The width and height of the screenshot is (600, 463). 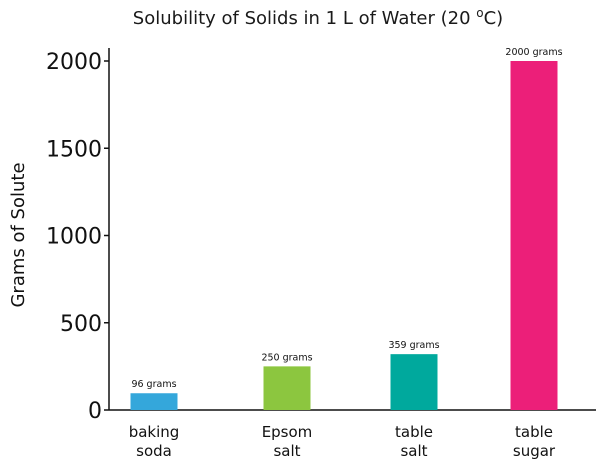 What do you see at coordinates (479, 13) in the screenshot?
I see `chart-title-superscript: o` at bounding box center [479, 13].